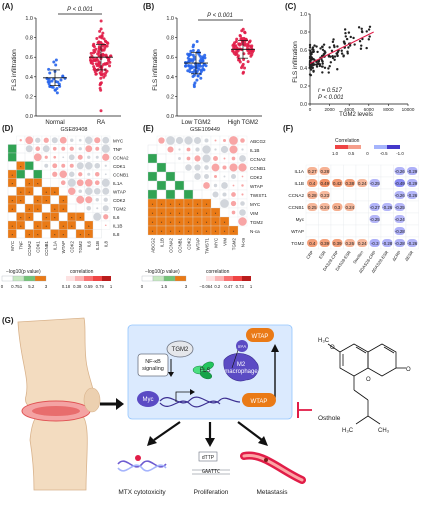  Describe the element at coordinates (118, 140) in the screenshot. I see `heat-row-label: MYC` at that location.